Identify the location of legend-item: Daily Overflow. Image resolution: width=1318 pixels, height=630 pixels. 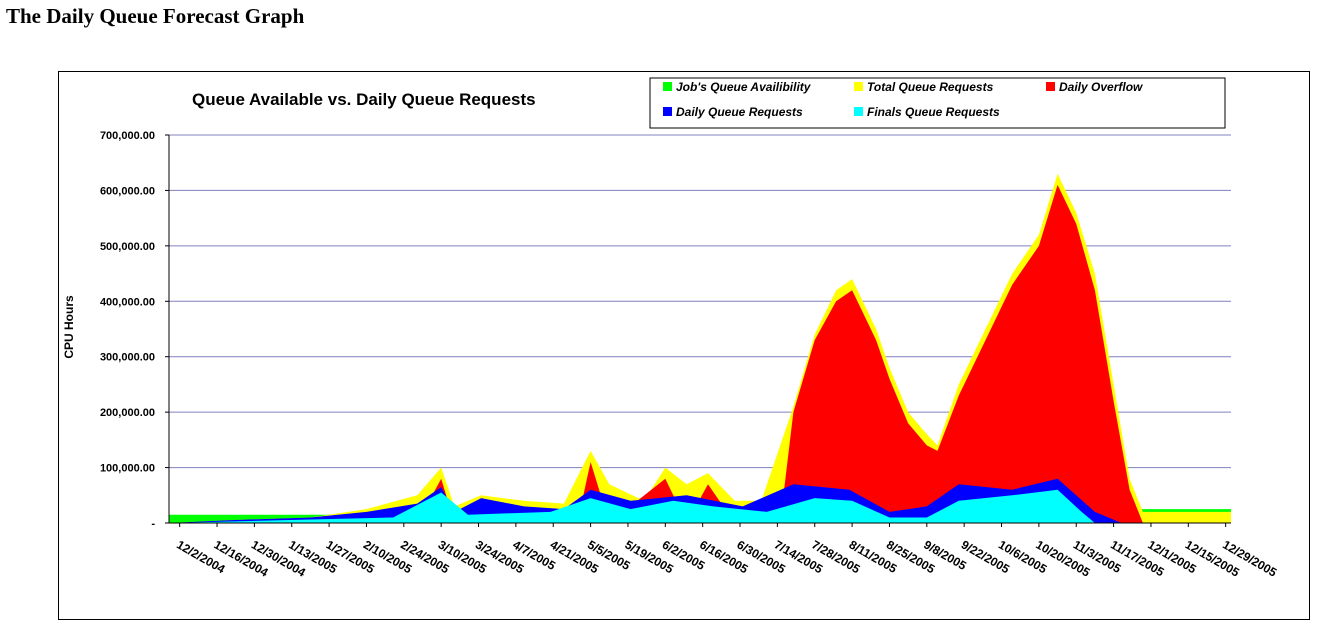
(1094, 87).